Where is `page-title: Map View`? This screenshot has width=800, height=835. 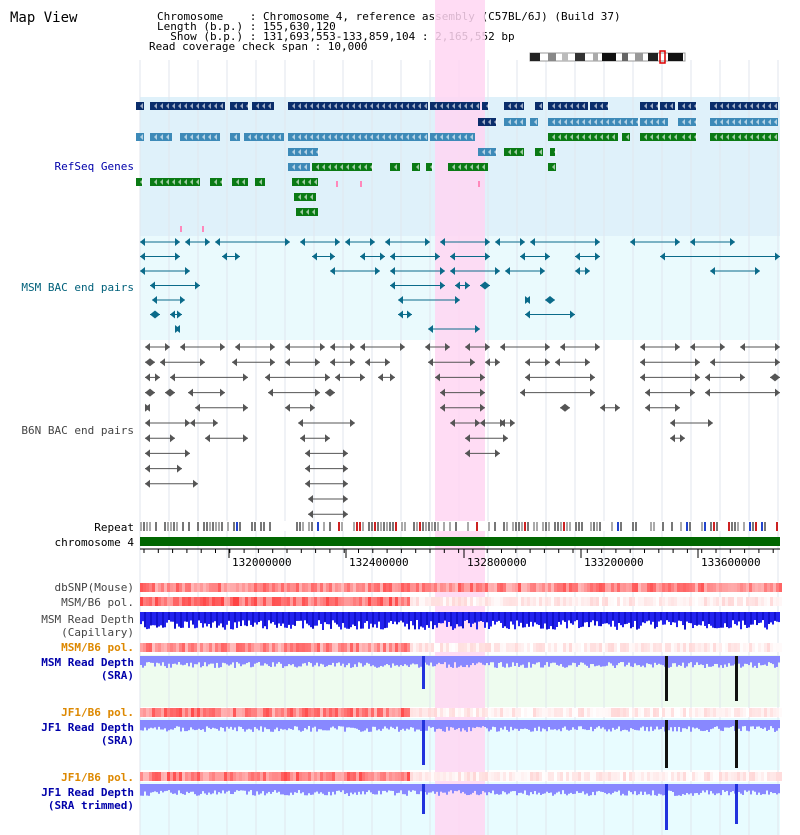
page-title: Map View is located at coordinates (44, 18).